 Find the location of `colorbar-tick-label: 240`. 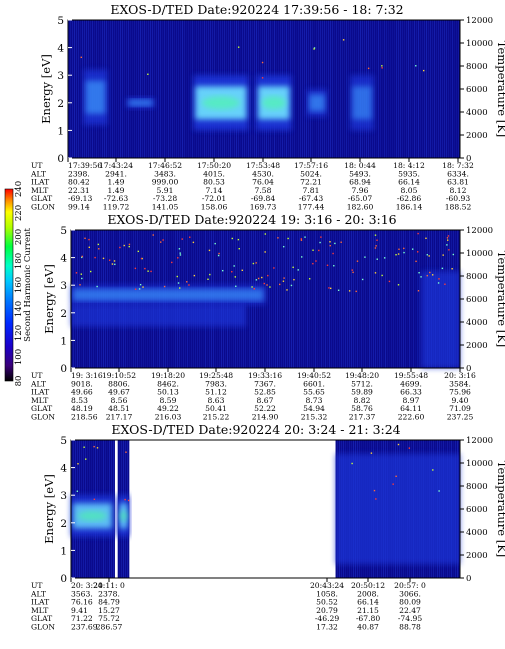

colorbar-tick-label: 240 is located at coordinates (19, 189).